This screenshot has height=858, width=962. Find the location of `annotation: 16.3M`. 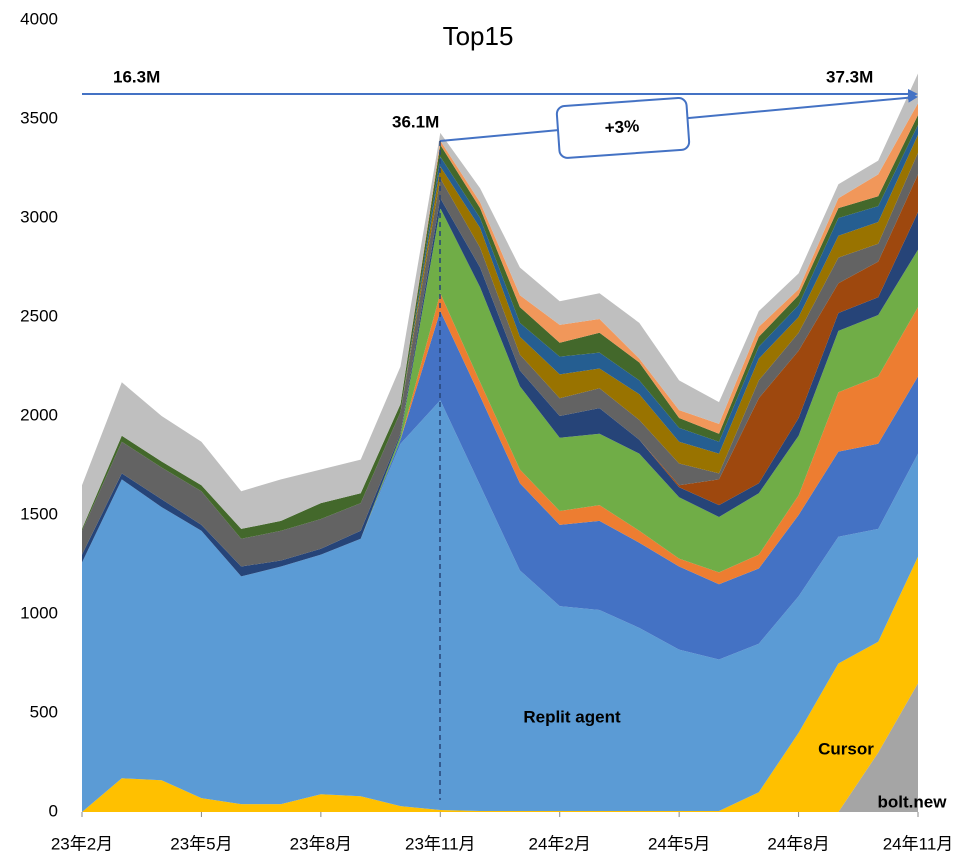

annotation: 16.3M is located at coordinates (136, 76).